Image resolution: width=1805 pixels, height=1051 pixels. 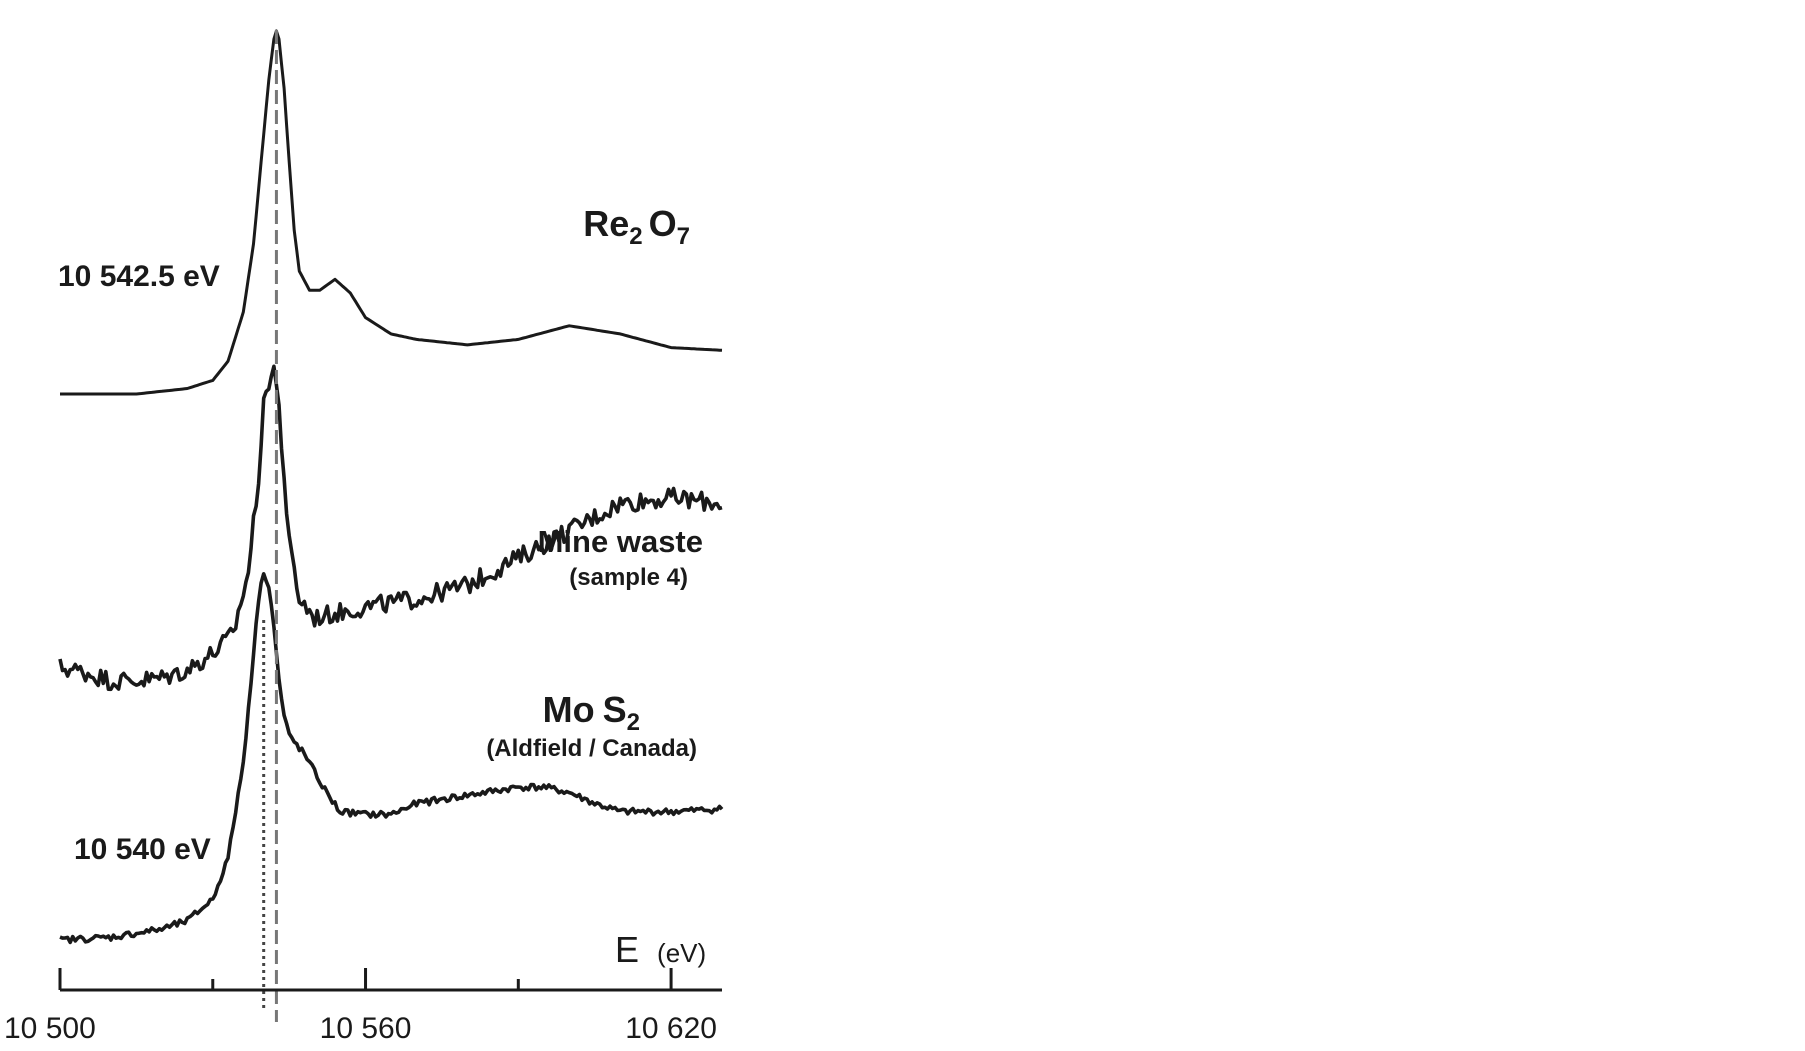 I want to click on x-axis: 10 500 10 560 10 620, so click(x=363, y=1006).